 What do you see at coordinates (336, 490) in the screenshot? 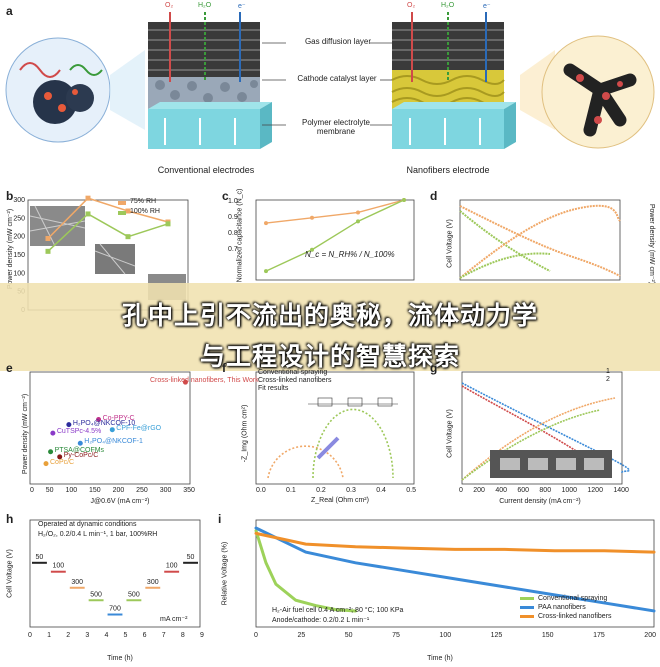
I see `f-xticks: 0.0 0.1 0.2 0.3 0.4 0.5` at bounding box center [336, 490].